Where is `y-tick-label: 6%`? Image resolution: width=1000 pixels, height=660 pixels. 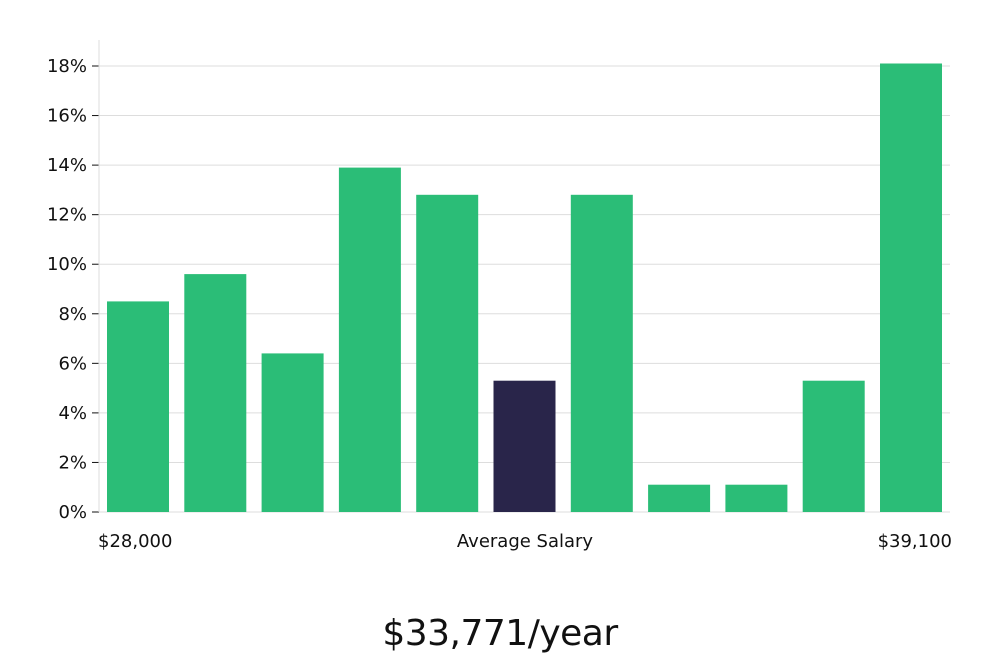 y-tick-label: 6% is located at coordinates (72, 363).